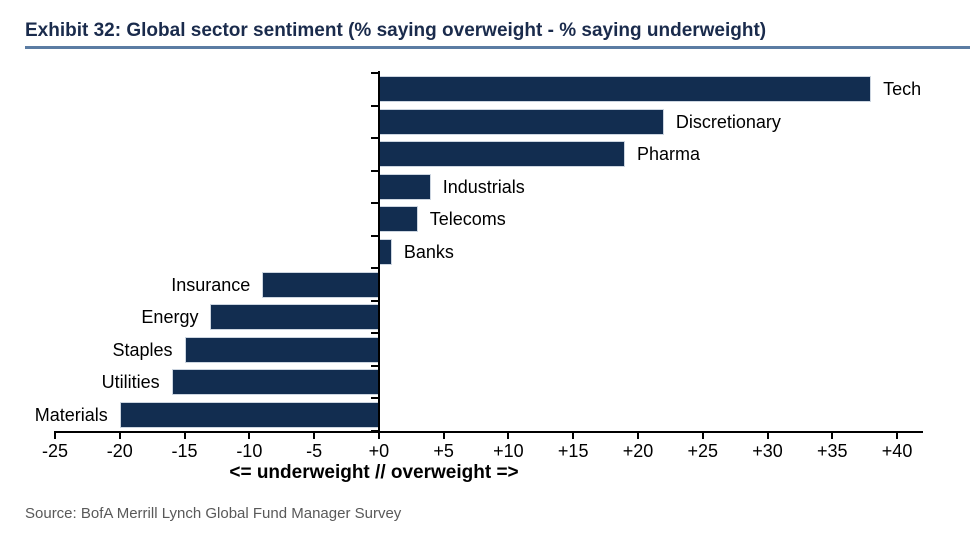  What do you see at coordinates (521, 121) in the screenshot?
I see `bar-discretionary` at bounding box center [521, 121].